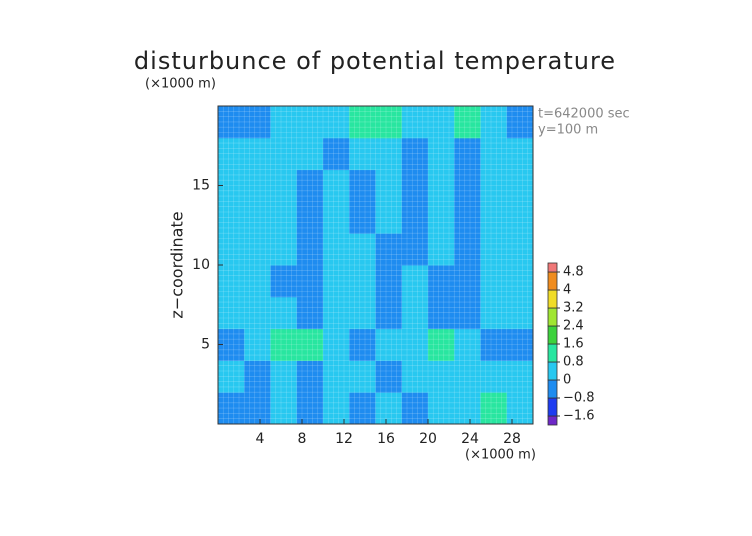 Image resolution: width=752 pixels, height=536 pixels. Describe the element at coordinates (573, 362) in the screenshot. I see `colorbar-label: 0.8` at that location.